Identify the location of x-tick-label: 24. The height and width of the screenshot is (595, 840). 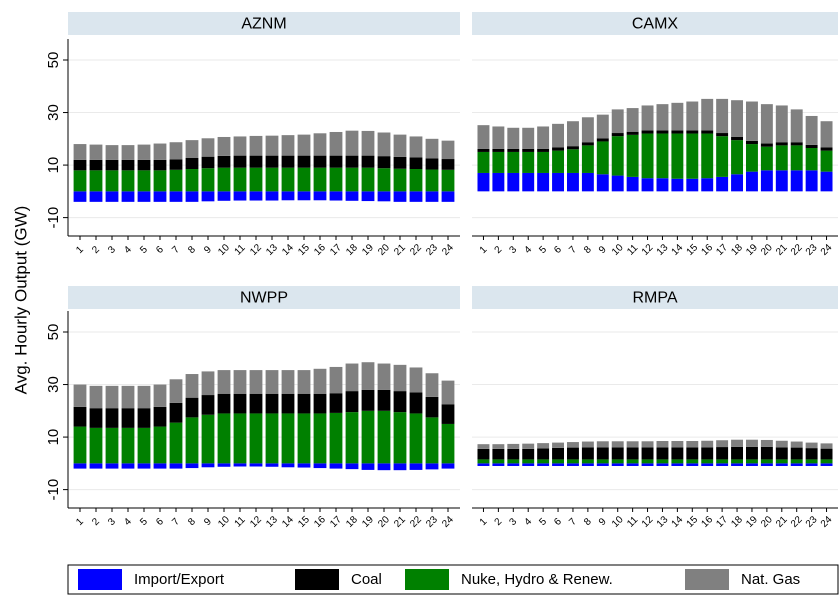
(448, 250).